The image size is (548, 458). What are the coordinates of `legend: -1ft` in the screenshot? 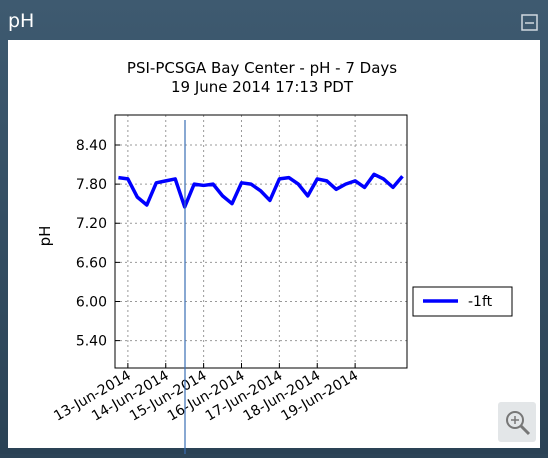 It's located at (462, 301).